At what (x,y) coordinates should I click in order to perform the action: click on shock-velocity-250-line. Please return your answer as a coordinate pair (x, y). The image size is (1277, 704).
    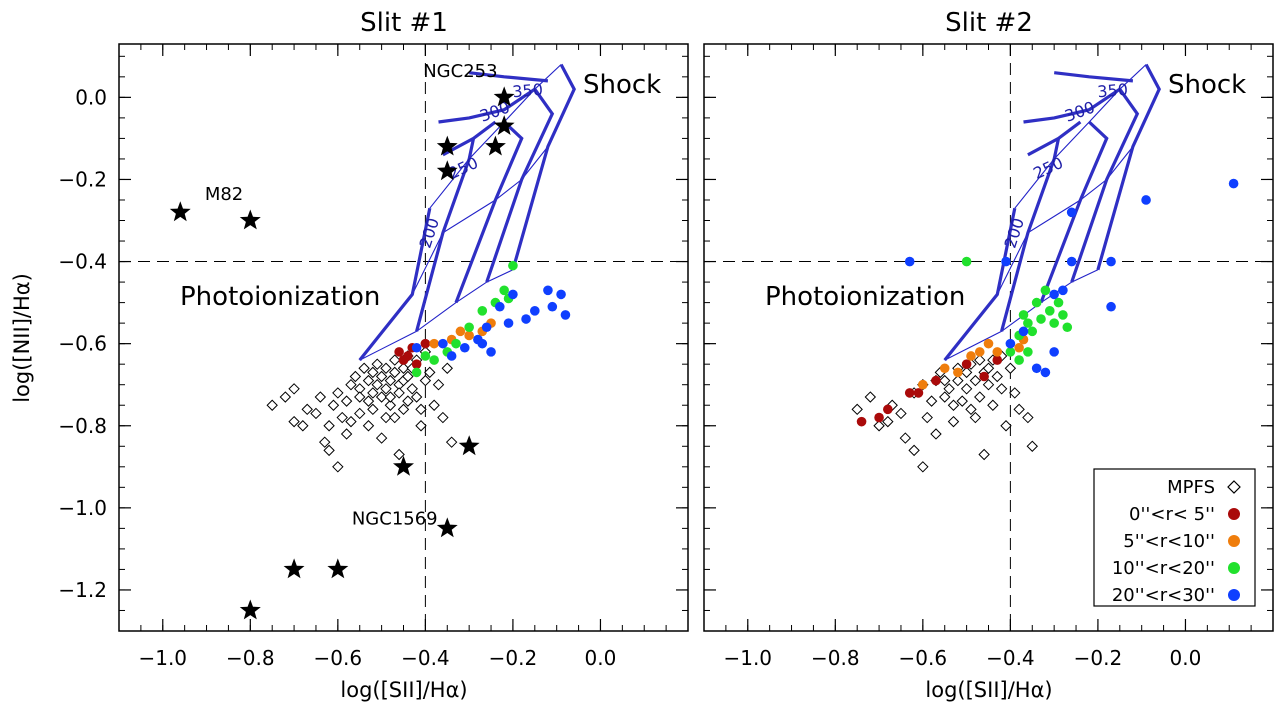
    Looking at the image, I should click on (1054, 138).